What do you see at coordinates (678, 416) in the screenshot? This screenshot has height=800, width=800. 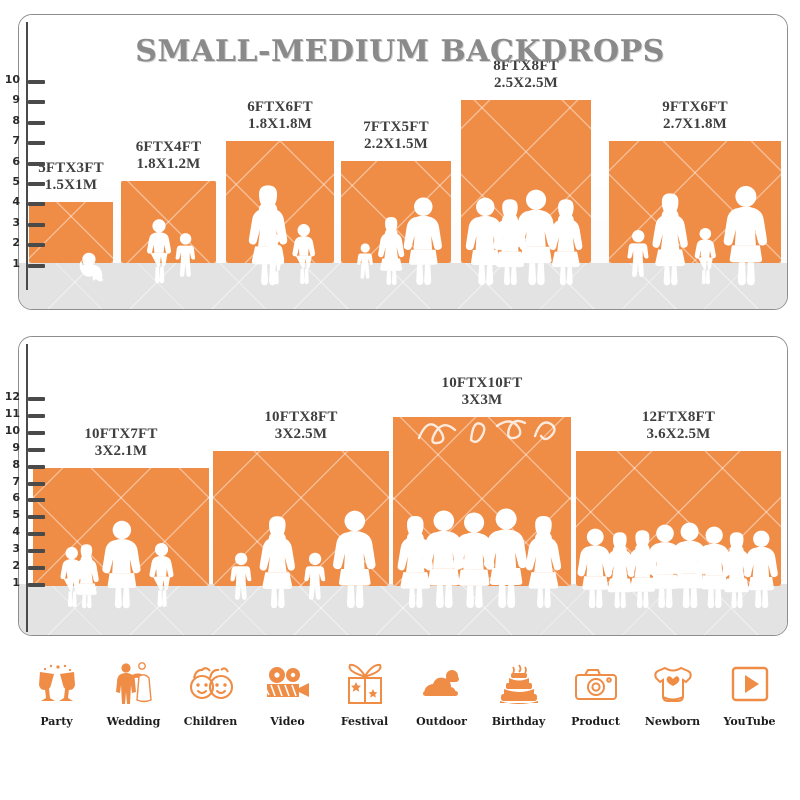 I see `bar-size-feet: 12FTX8FT` at bounding box center [678, 416].